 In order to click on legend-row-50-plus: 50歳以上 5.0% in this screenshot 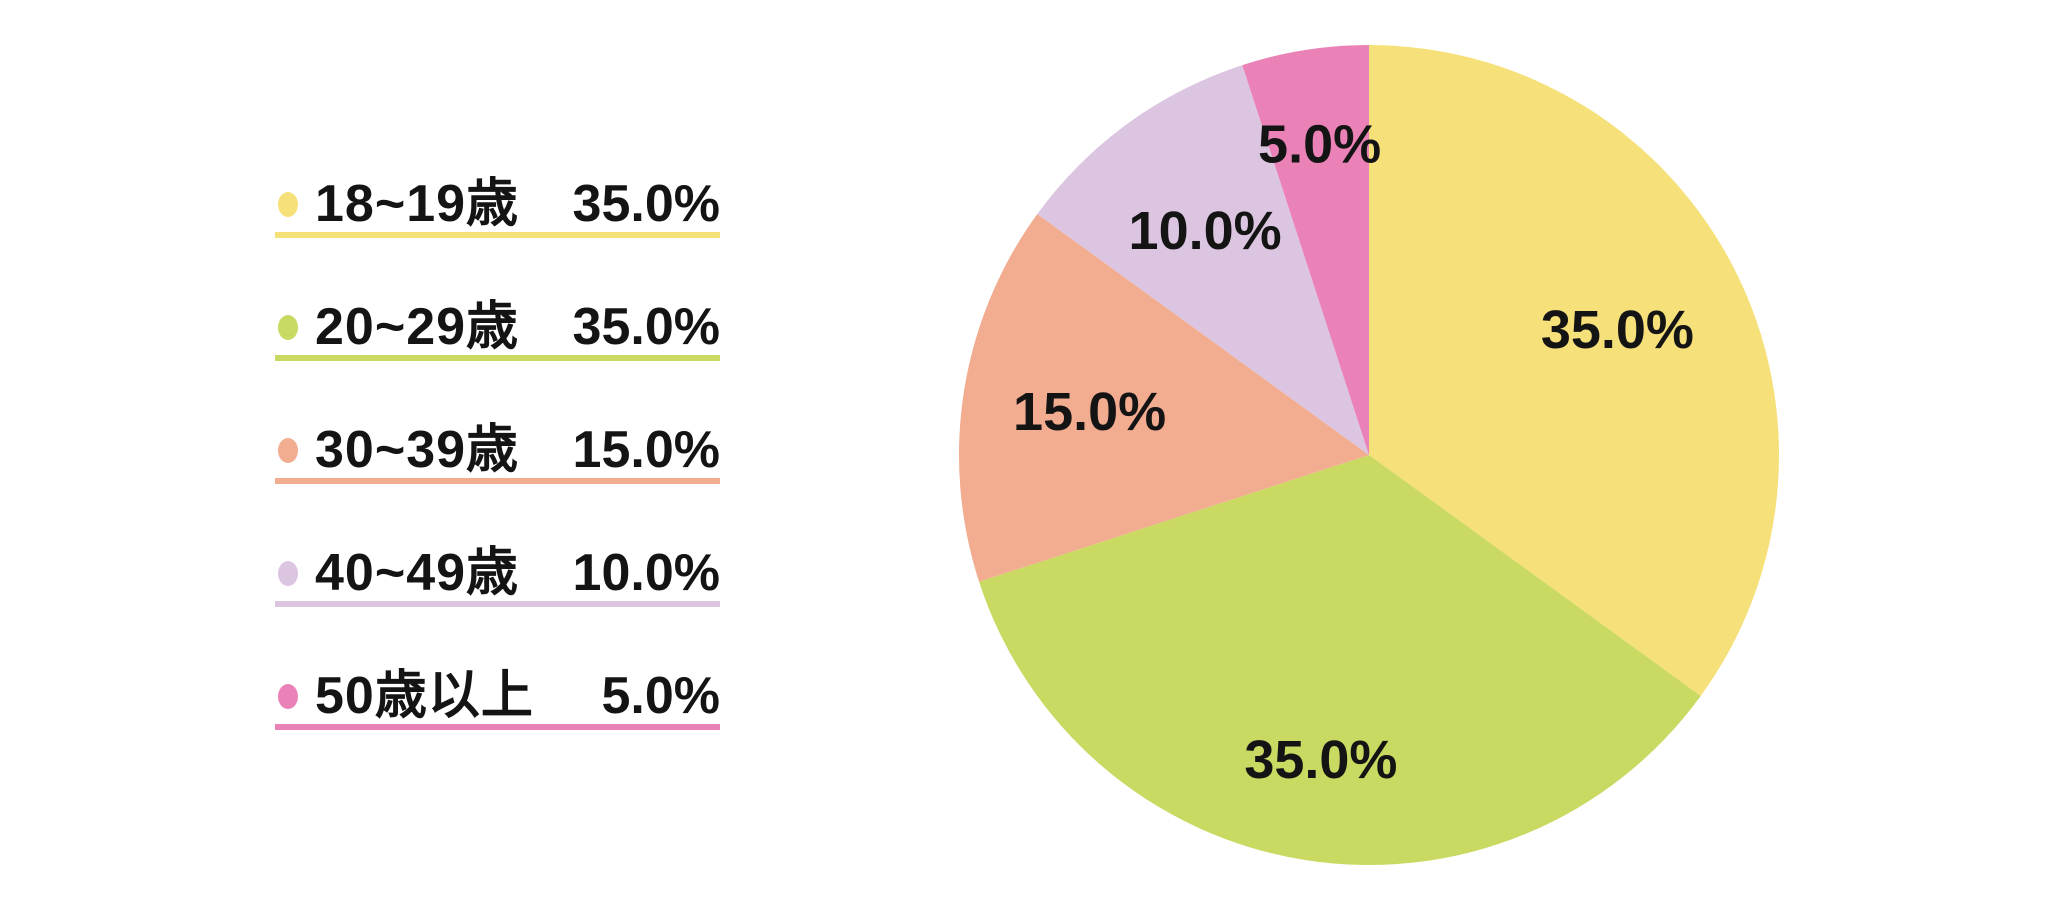, I will do `click(497, 699)`.